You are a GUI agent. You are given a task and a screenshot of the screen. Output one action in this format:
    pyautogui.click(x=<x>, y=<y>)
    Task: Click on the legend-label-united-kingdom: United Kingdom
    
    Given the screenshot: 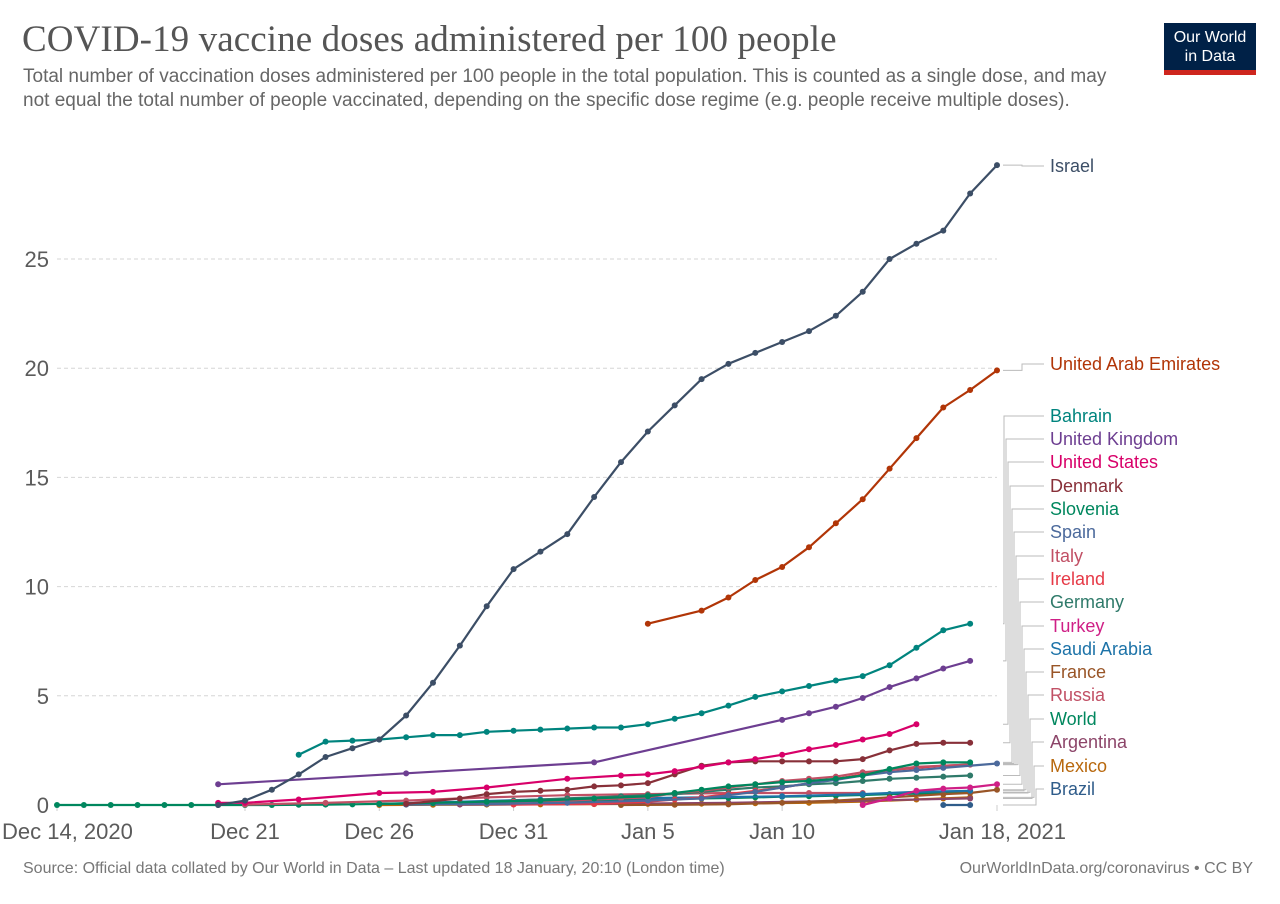 What is the action you would take?
    pyautogui.click(x=1114, y=439)
    